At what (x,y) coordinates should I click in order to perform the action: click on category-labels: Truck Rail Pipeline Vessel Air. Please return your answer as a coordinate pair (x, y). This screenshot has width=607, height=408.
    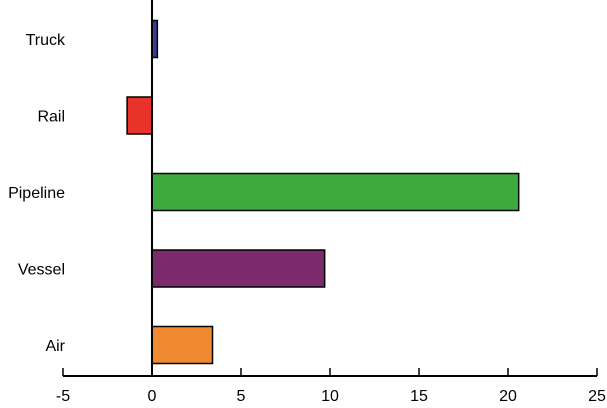
    Looking at the image, I should click on (37, 193).